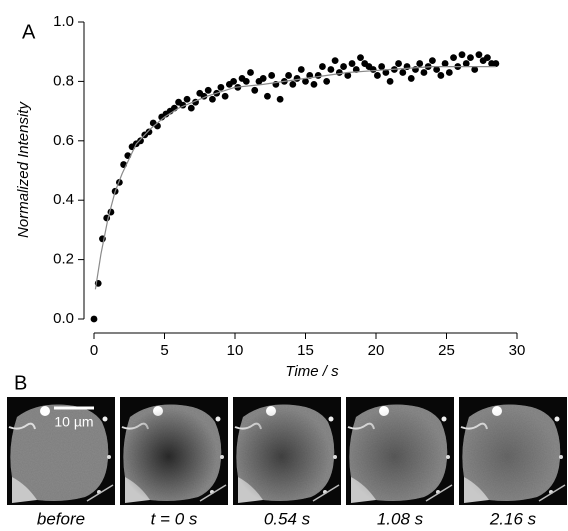  Describe the element at coordinates (20, 383) in the screenshot. I see `panel-label: B` at that location.